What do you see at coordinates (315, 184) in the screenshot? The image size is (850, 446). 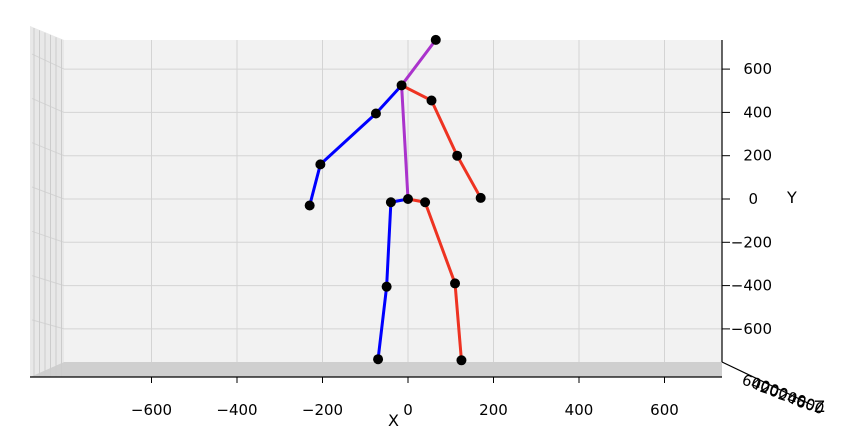 I see `bone-left_elbow-left_wrist` at bounding box center [315, 184].